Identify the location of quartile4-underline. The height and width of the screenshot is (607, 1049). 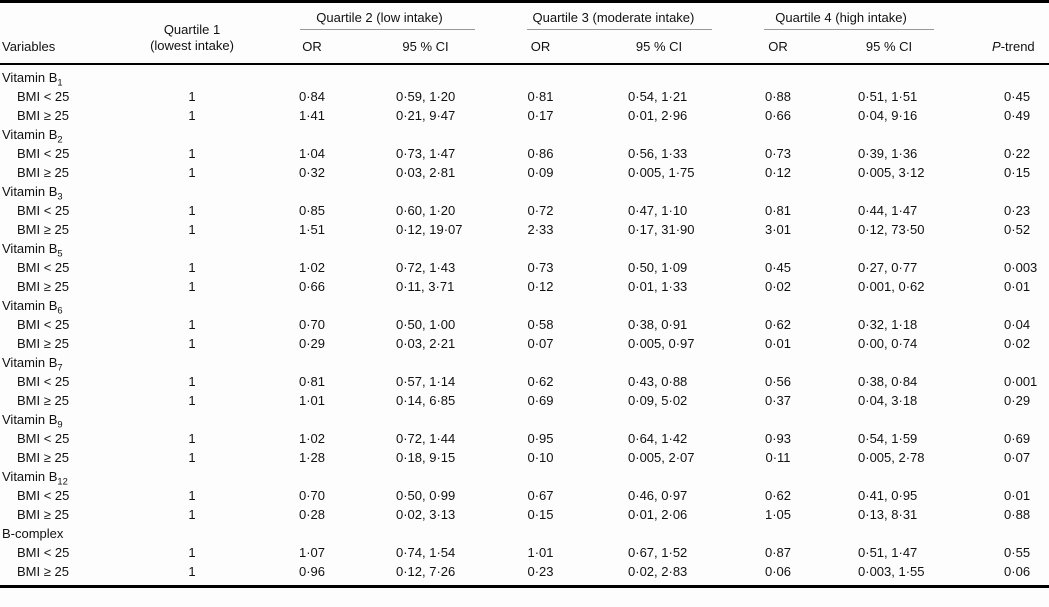
(849, 29).